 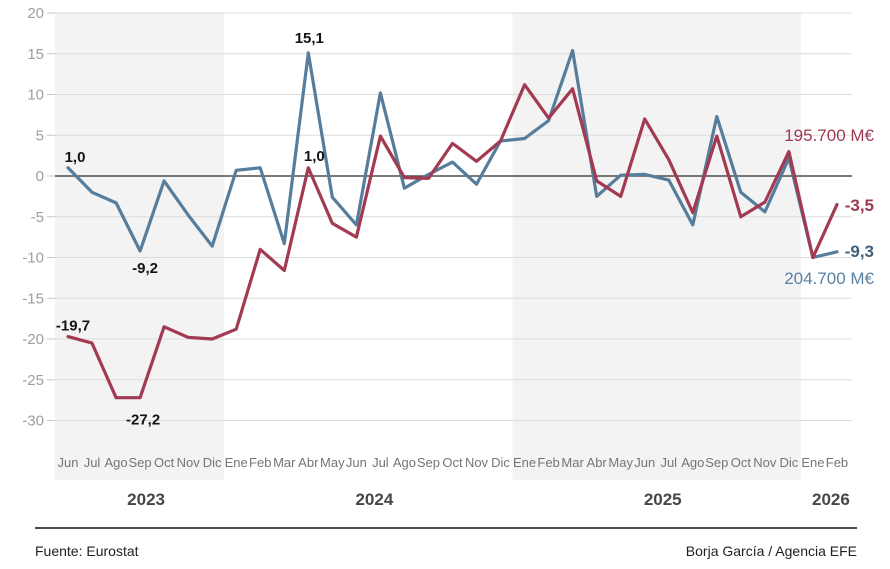 What do you see at coordinates (35, 54) in the screenshot?
I see `y-axis-tick-label: 15` at bounding box center [35, 54].